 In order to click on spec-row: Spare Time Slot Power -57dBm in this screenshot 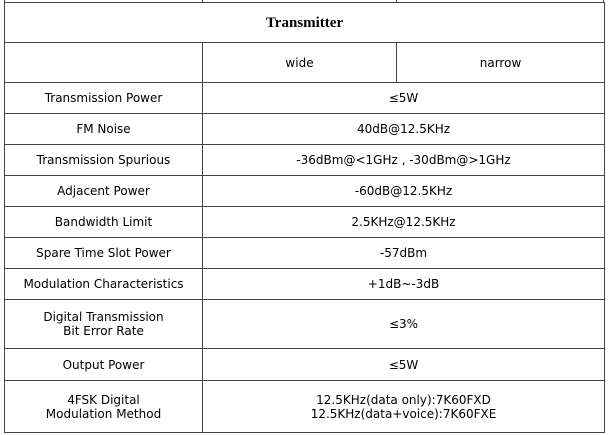, I will do `click(305, 253)`.